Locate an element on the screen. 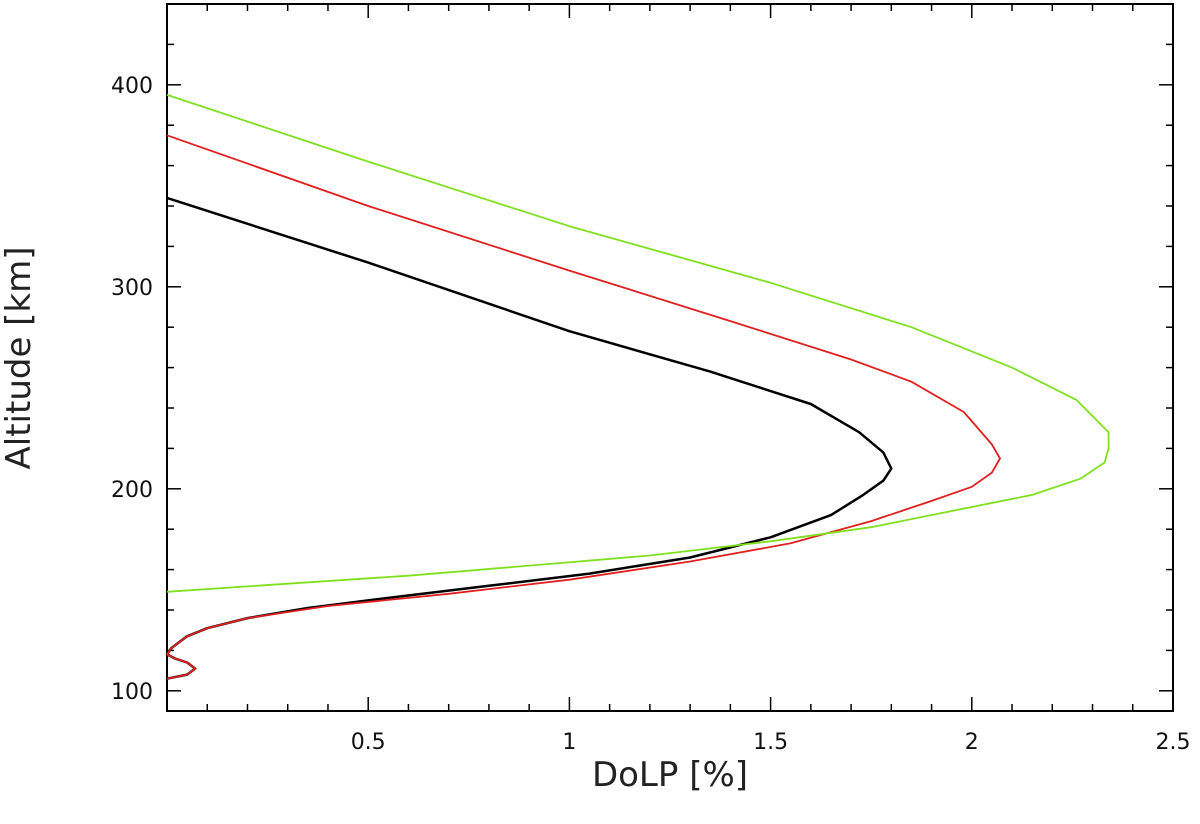 Image resolution: width=1200 pixels, height=824 pixels. y-tick-label: 200 is located at coordinates (132, 490).